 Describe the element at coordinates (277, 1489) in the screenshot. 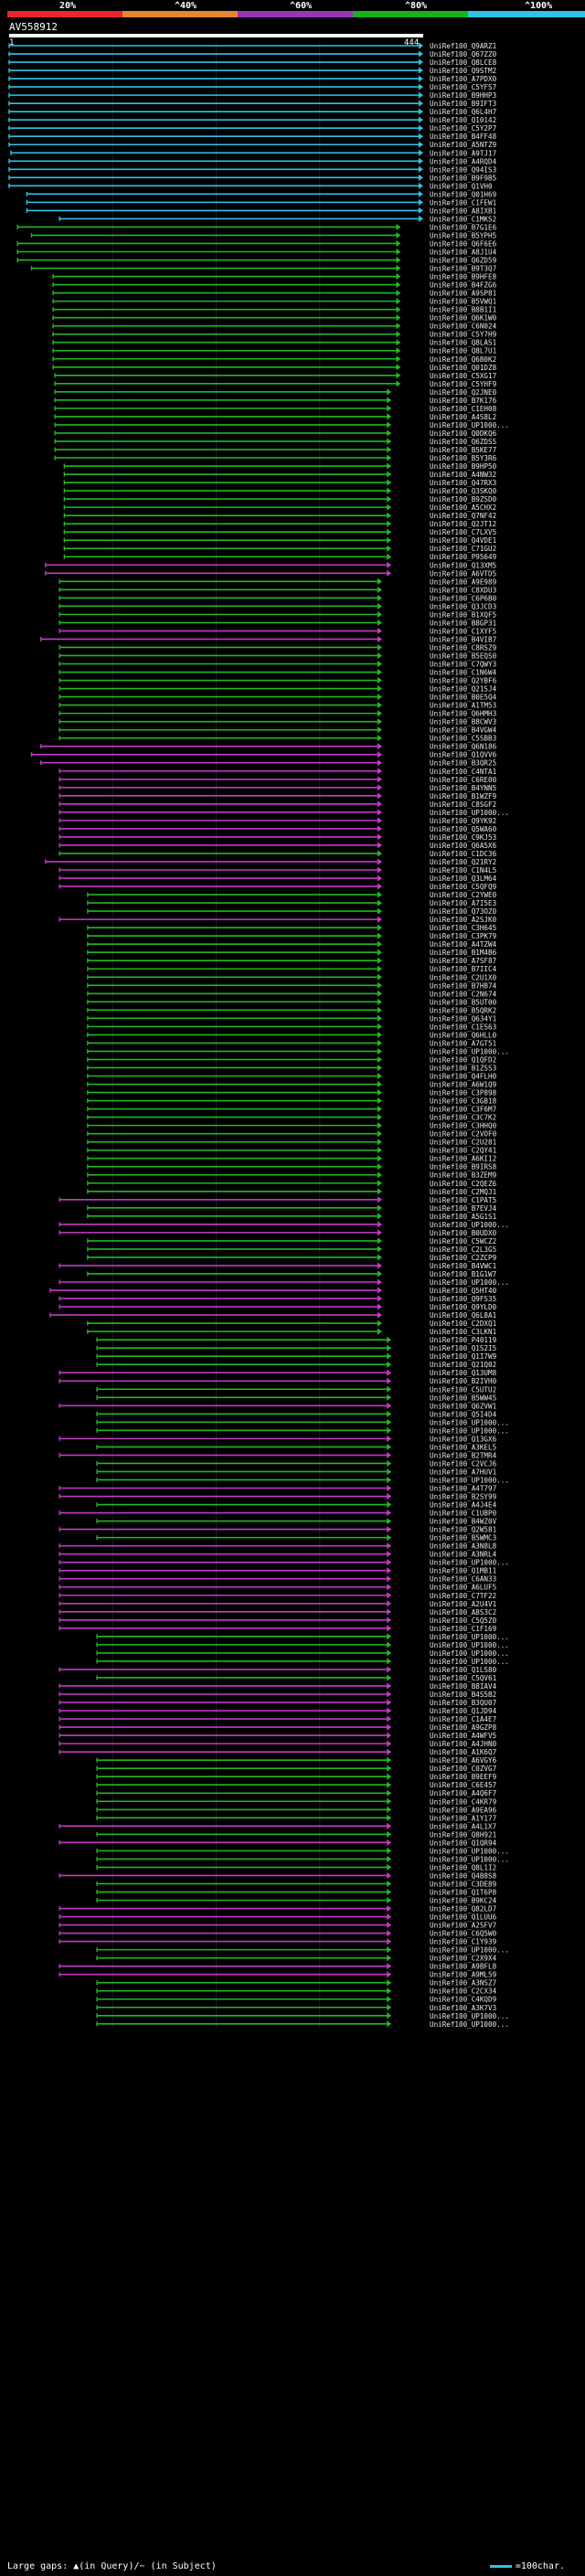

I see `hit-row: UniRef100_A4T797` at that location.